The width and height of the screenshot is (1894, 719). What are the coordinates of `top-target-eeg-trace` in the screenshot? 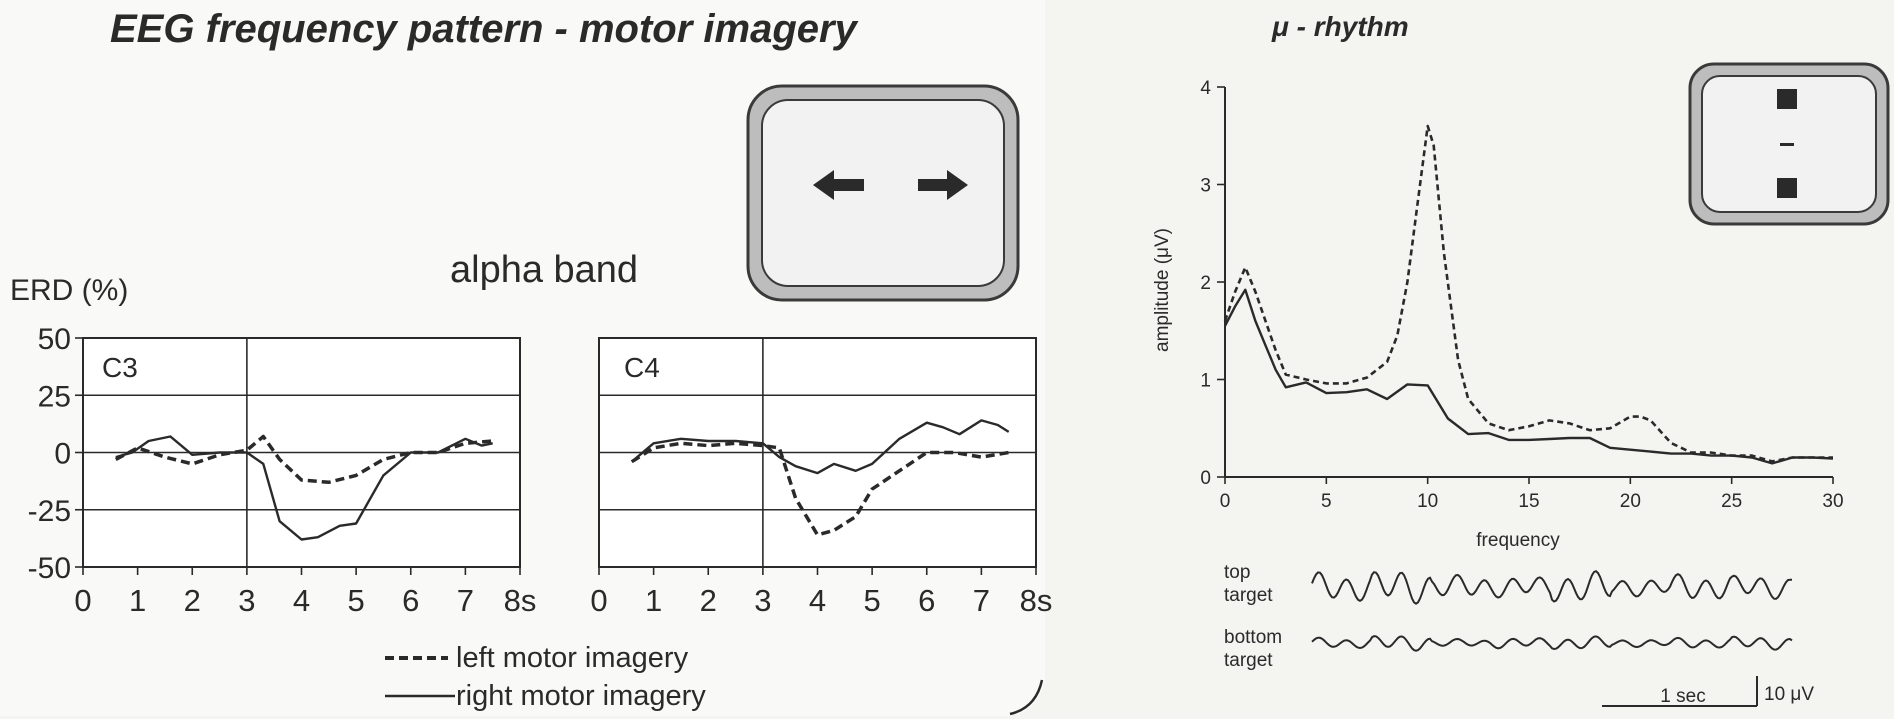 It's located at (1552, 587).